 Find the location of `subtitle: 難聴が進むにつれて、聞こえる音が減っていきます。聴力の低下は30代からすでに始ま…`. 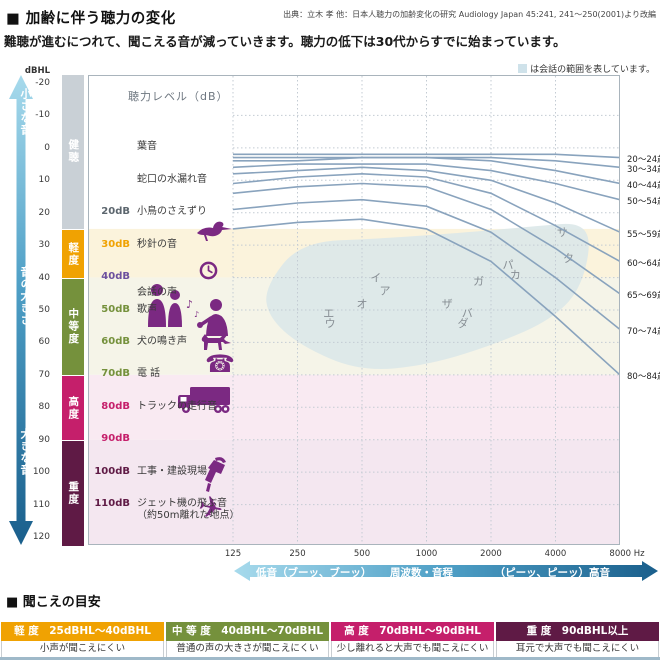

subtitle: 難聴が進むにつれて、聞こえる音が減っていきます。聴力の低下は30代からすでに始ま… is located at coordinates (285, 41).